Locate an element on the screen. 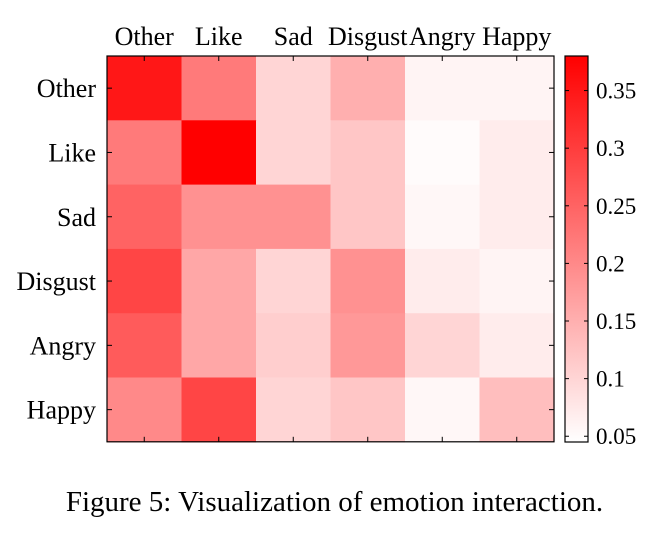 The image size is (669, 541). colorbar-gradient is located at coordinates (576, 249).